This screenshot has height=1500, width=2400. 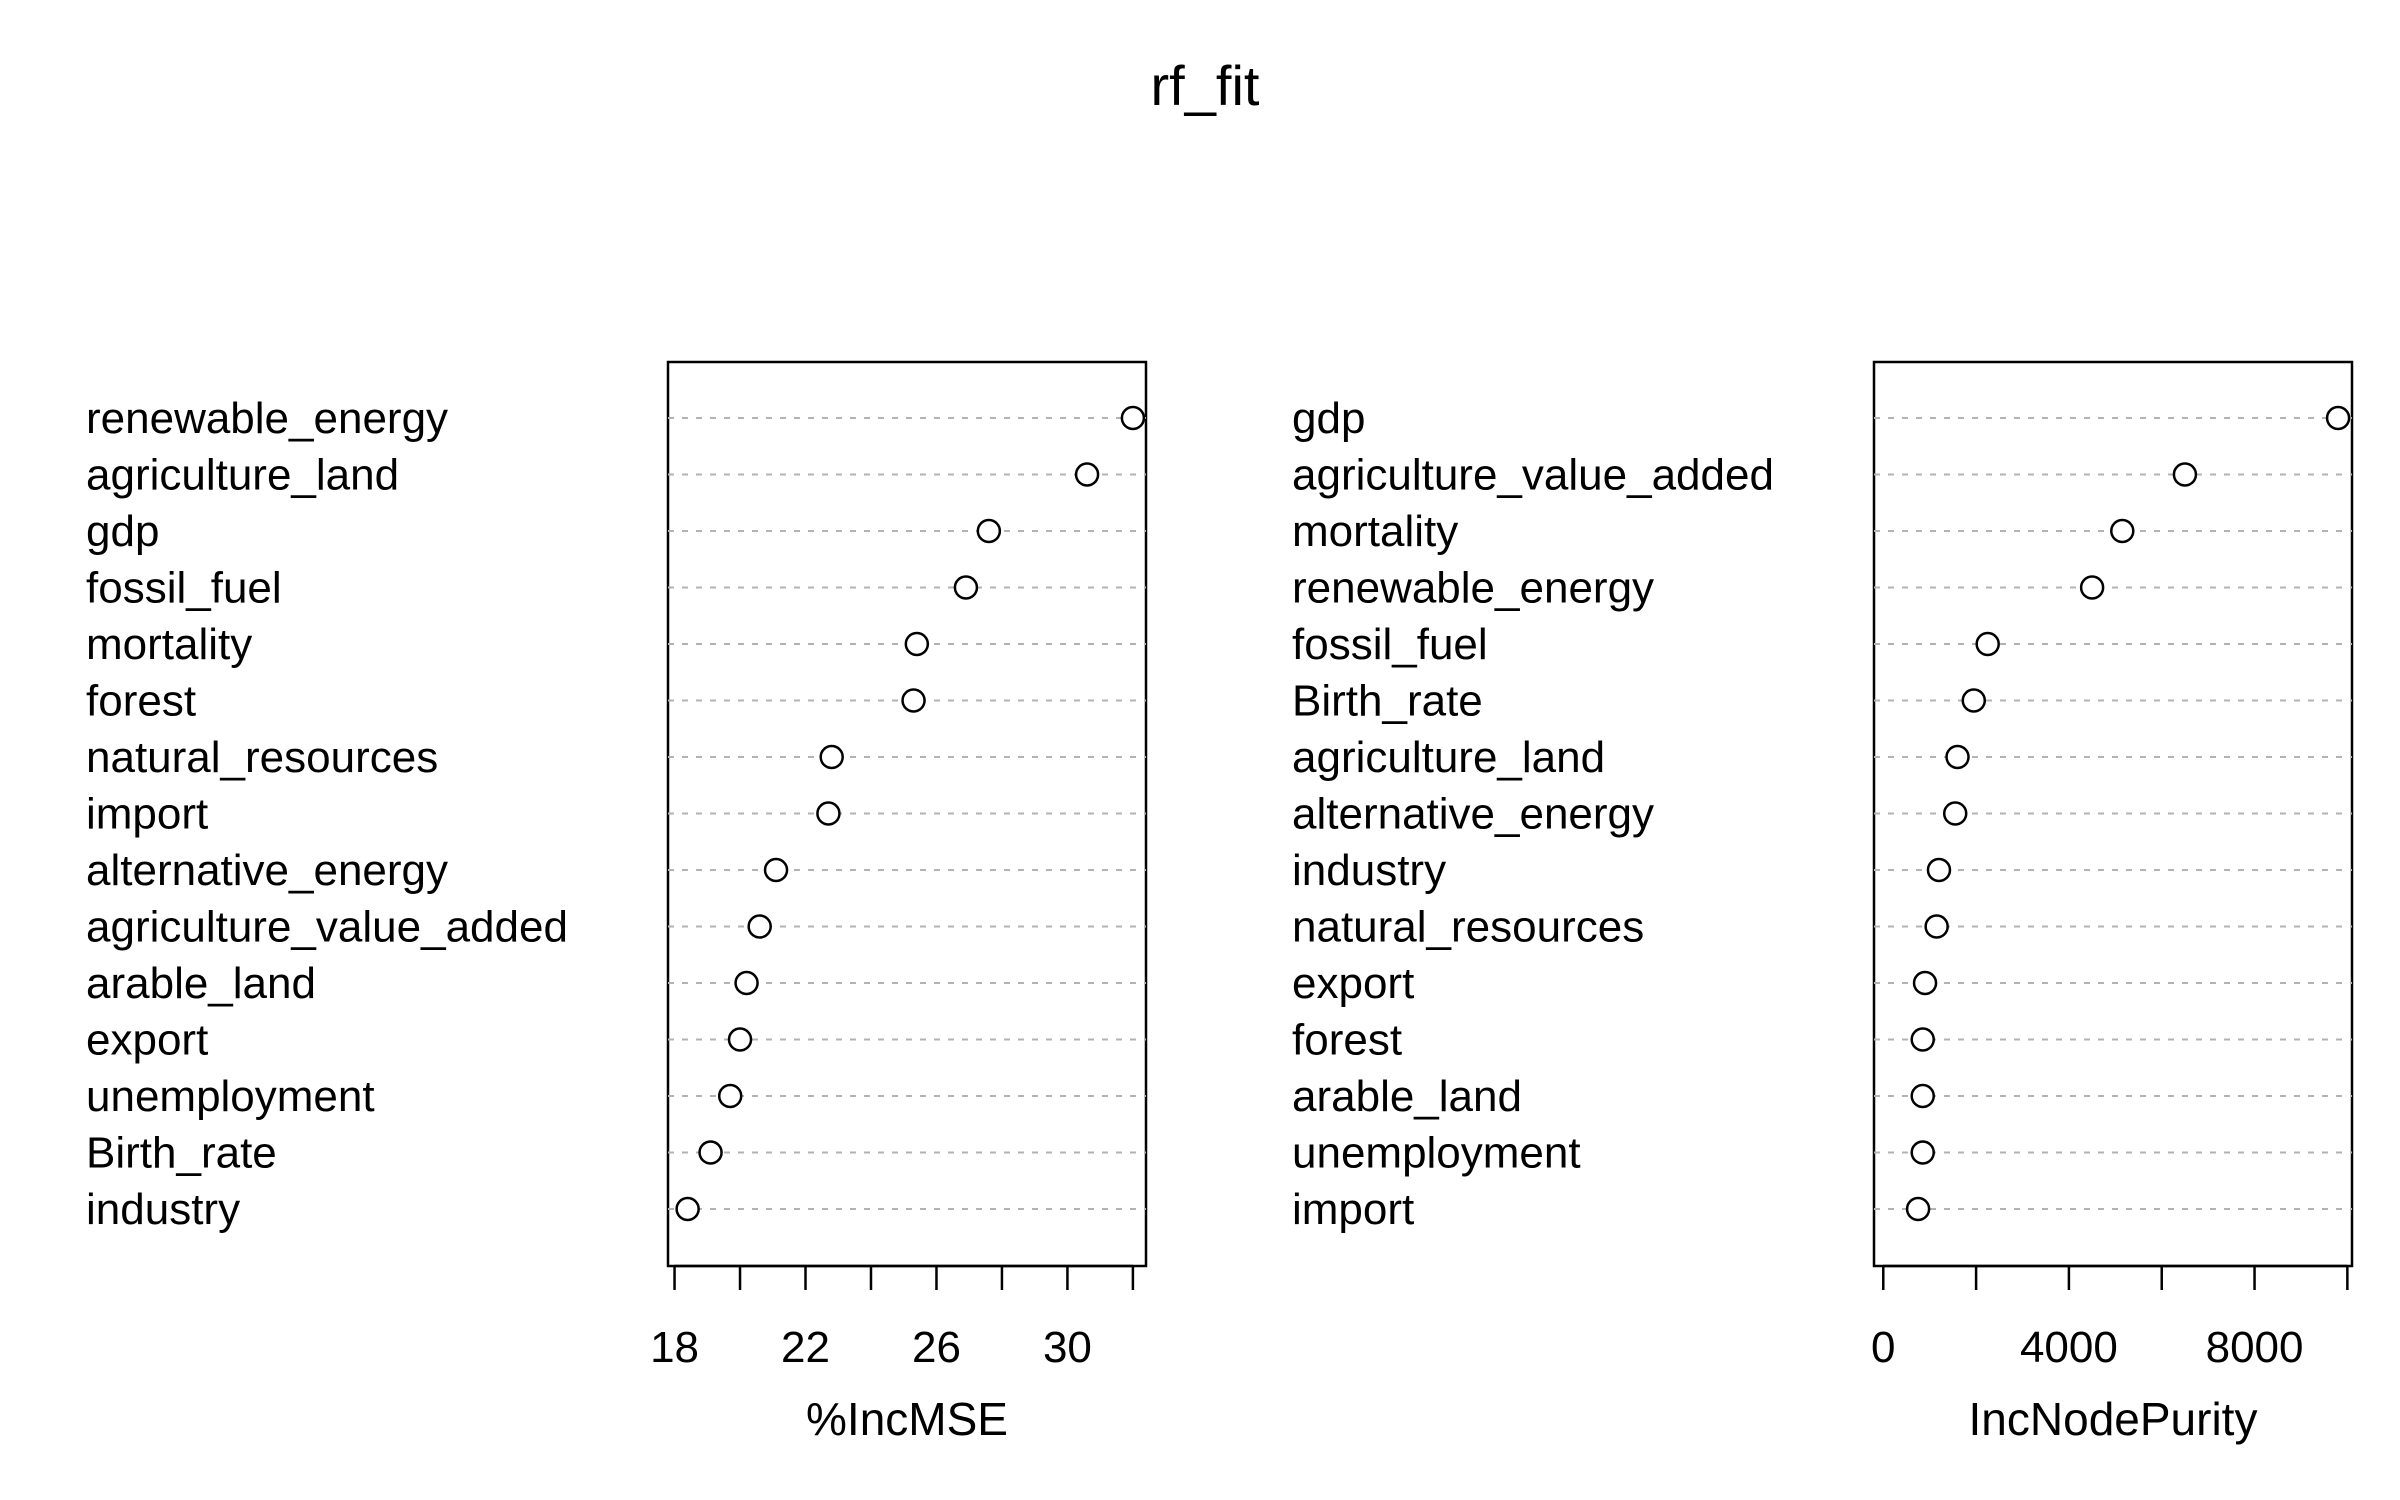 I want to click on x-tick-label: 30, so click(x=1067, y=1347).